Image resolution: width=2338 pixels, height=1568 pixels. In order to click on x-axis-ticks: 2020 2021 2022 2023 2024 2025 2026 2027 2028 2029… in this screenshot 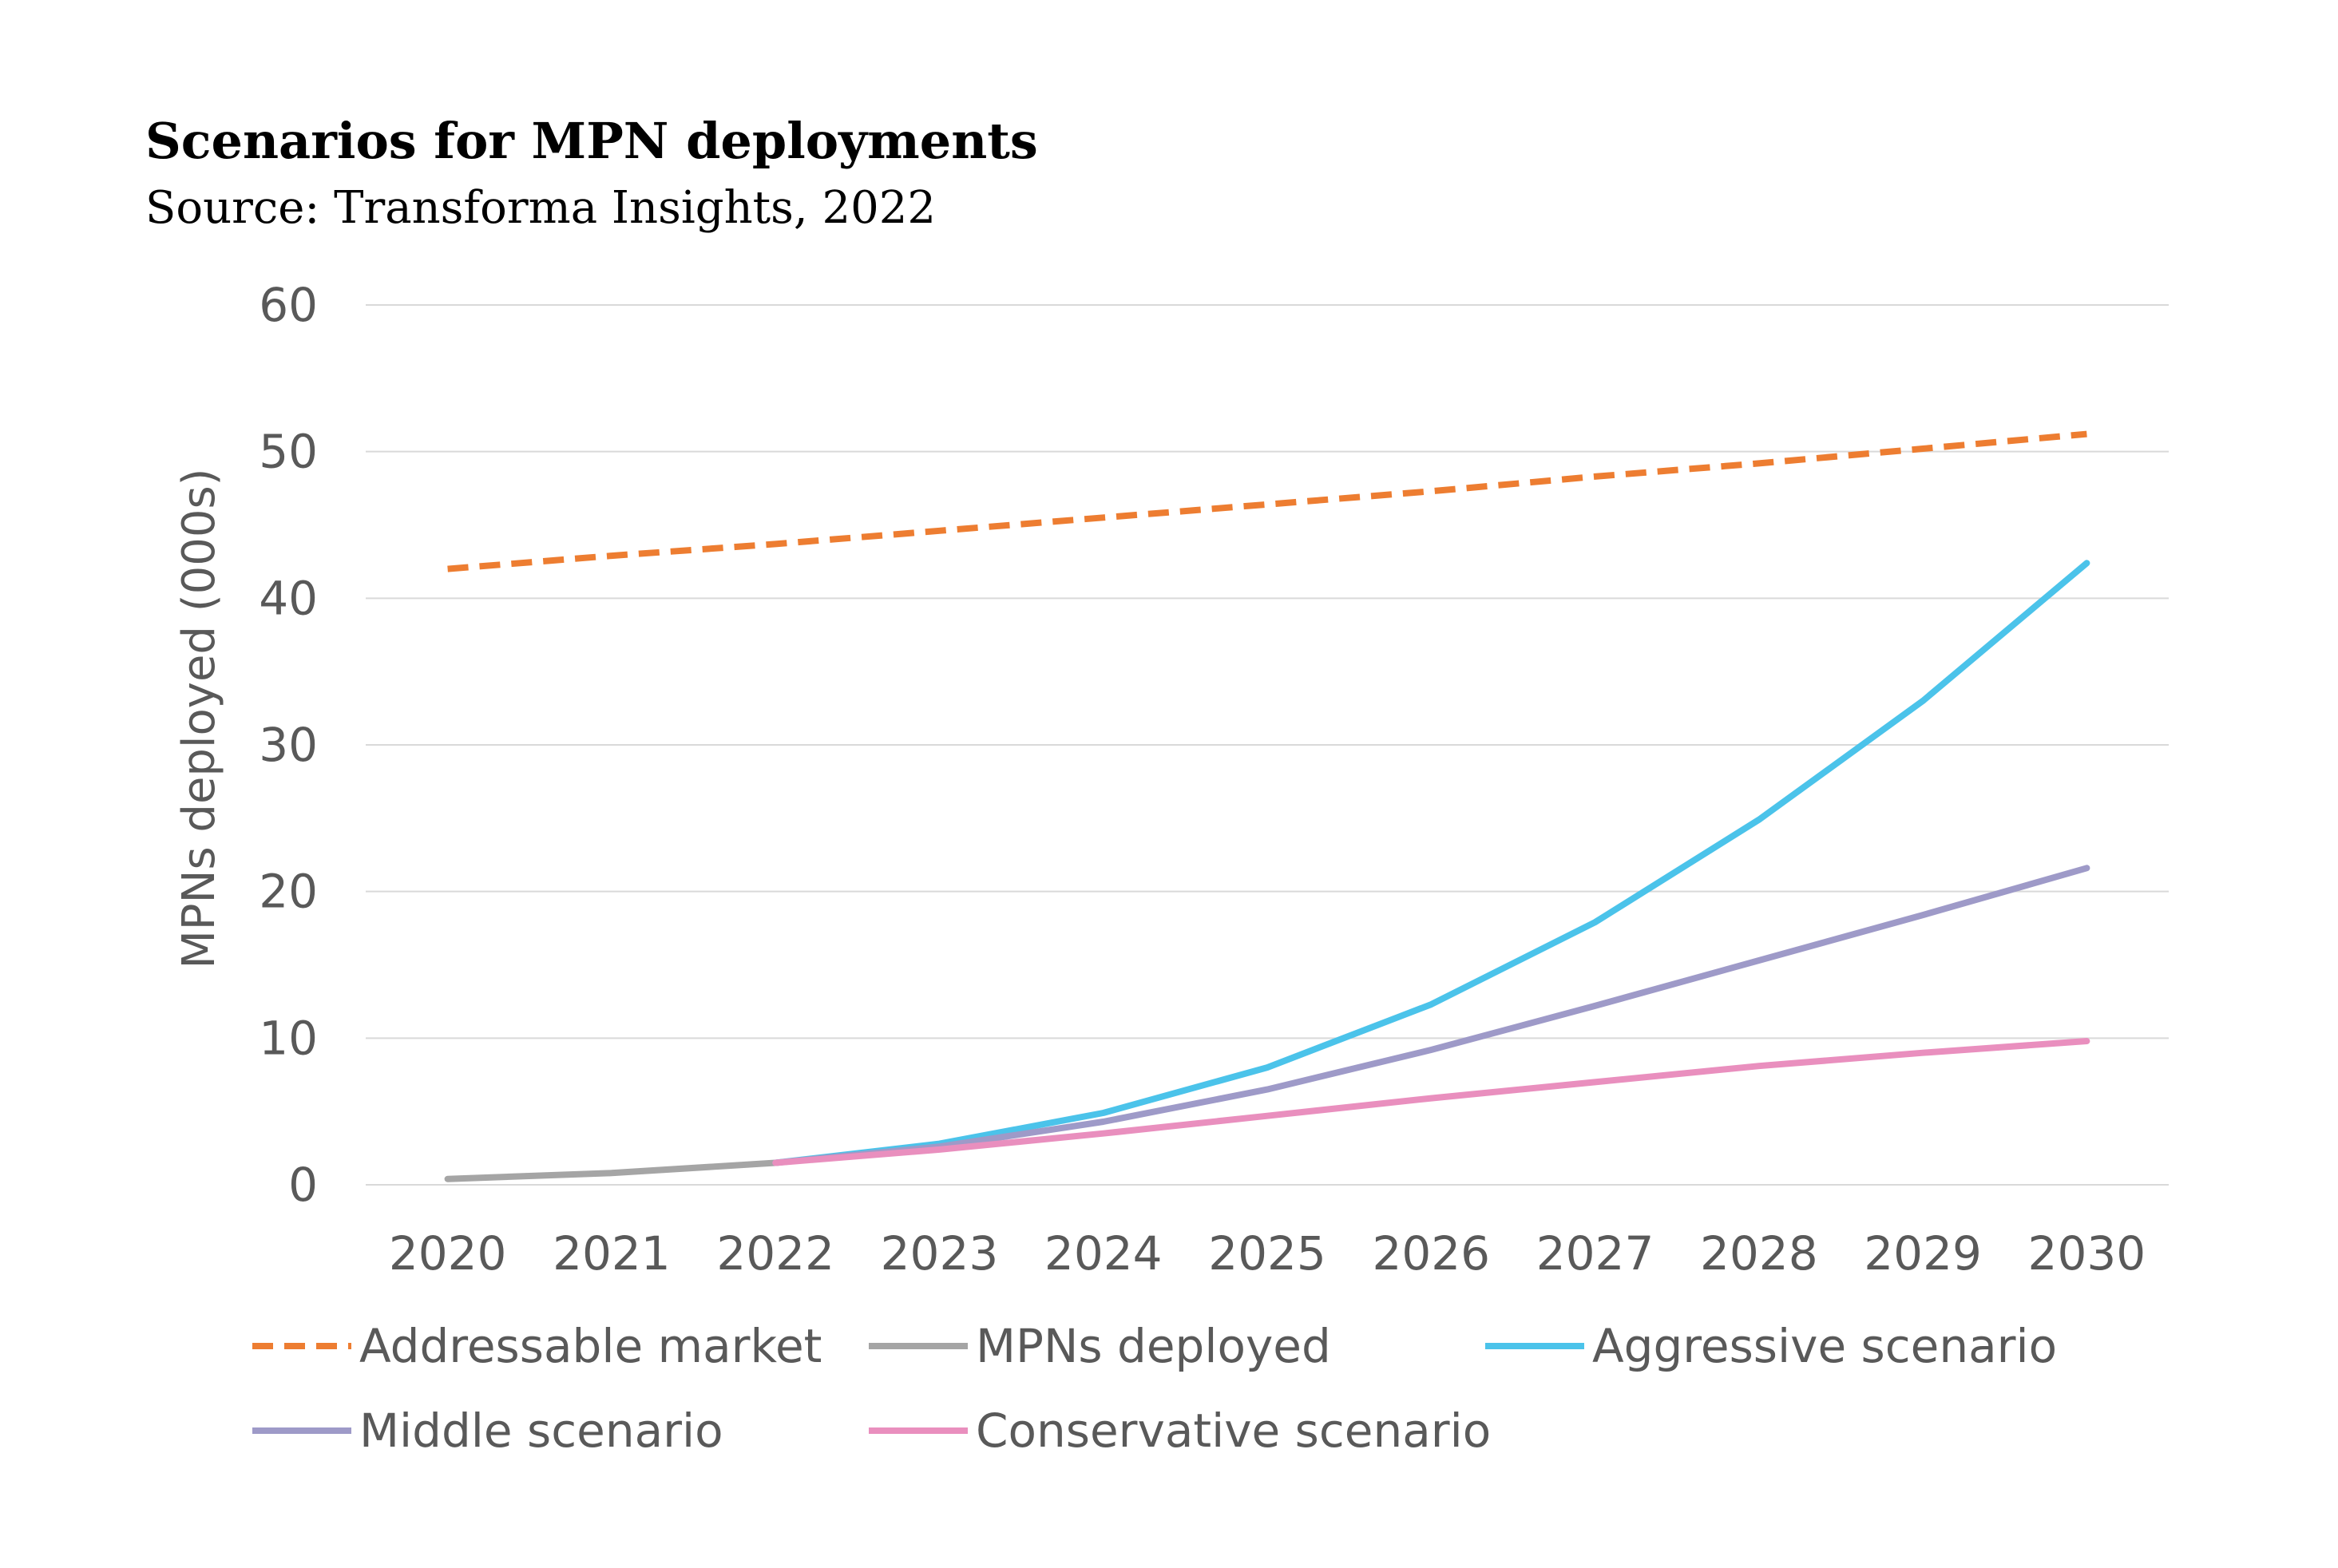, I will do `click(1268, 1254)`.